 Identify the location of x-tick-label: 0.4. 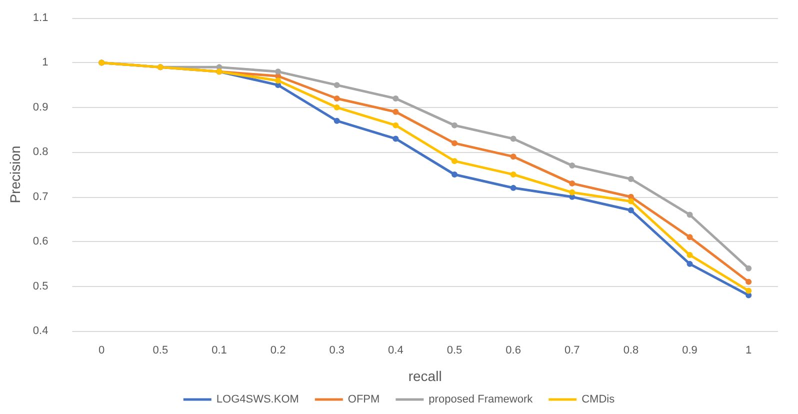
(396, 350).